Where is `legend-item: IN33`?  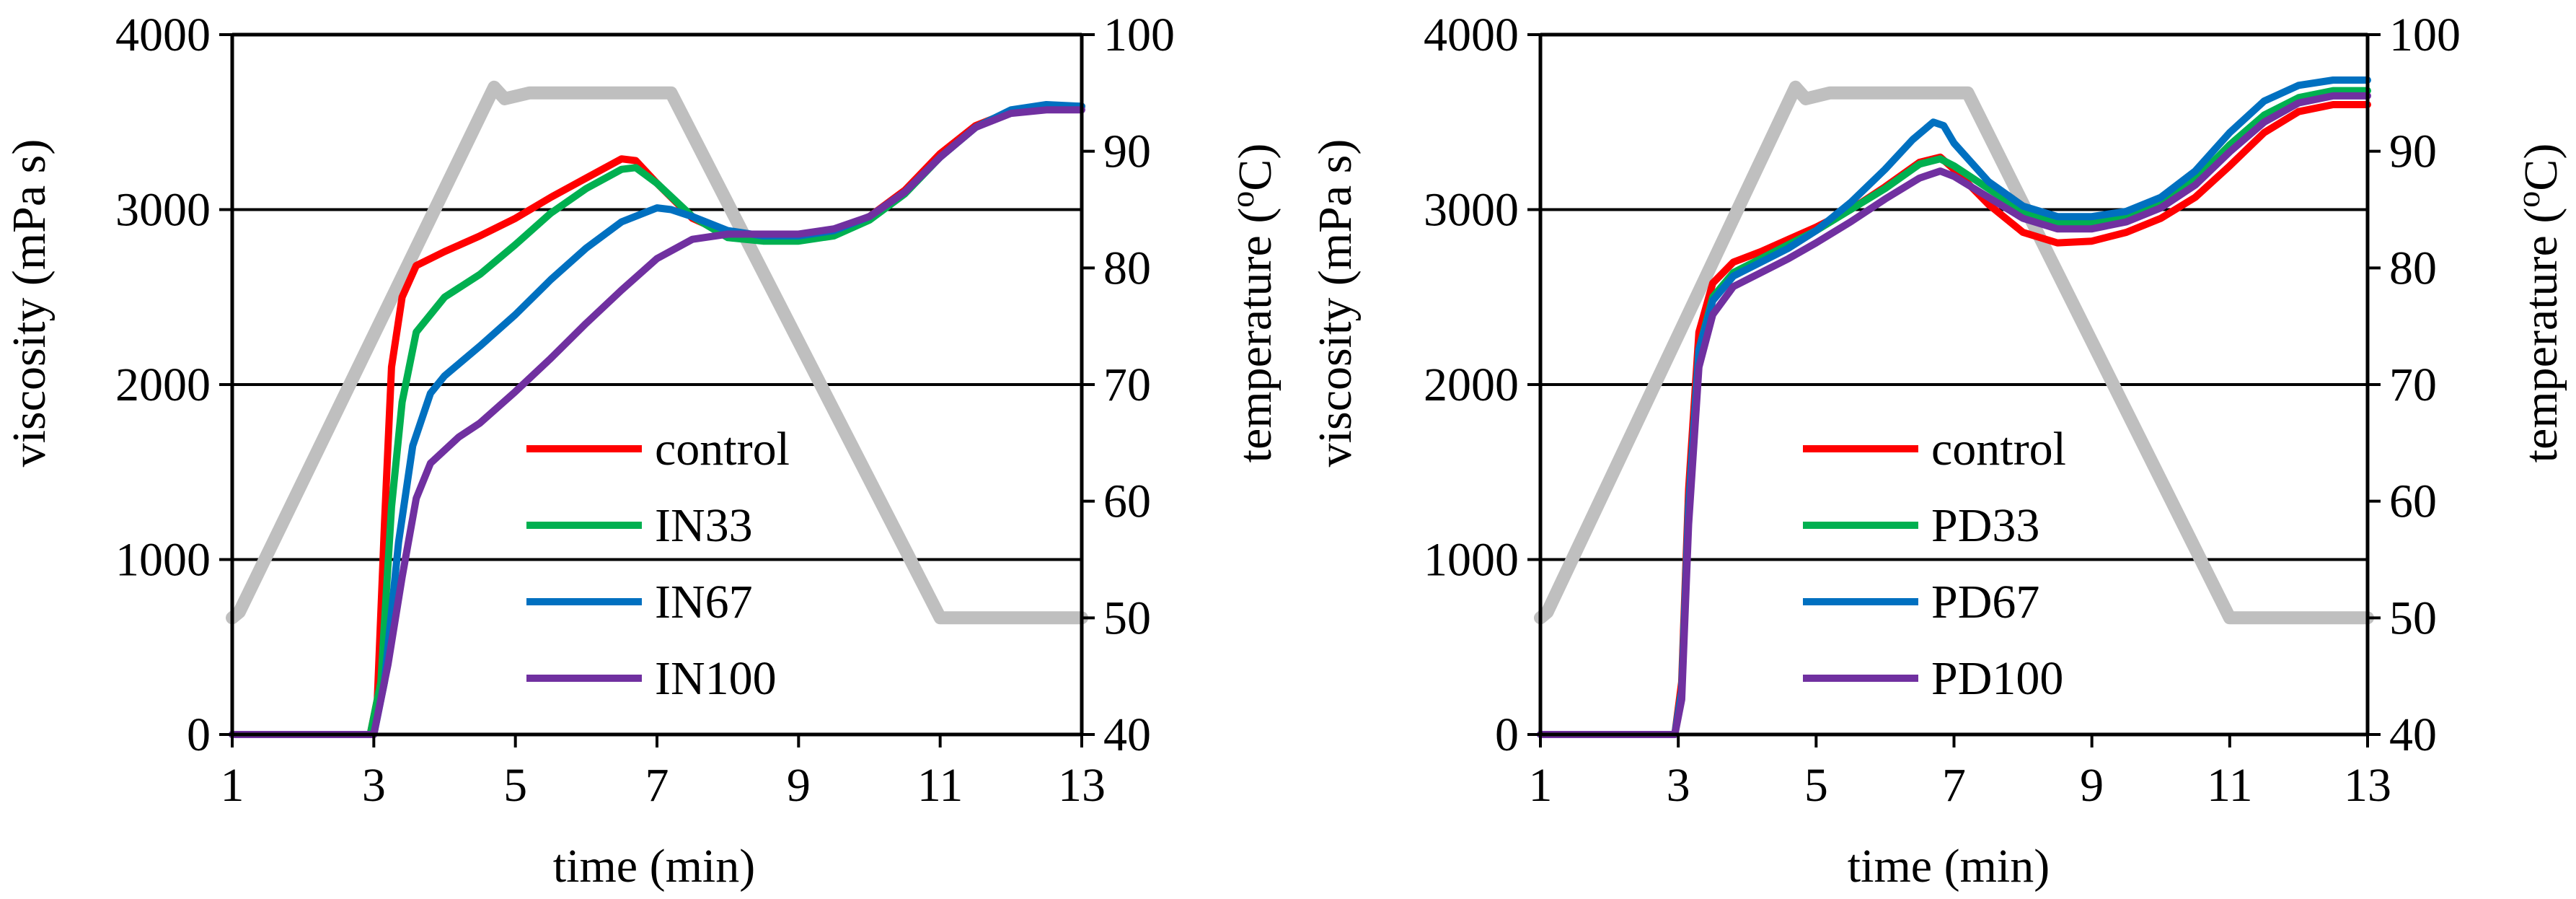 legend-item: IN33 is located at coordinates (639, 525).